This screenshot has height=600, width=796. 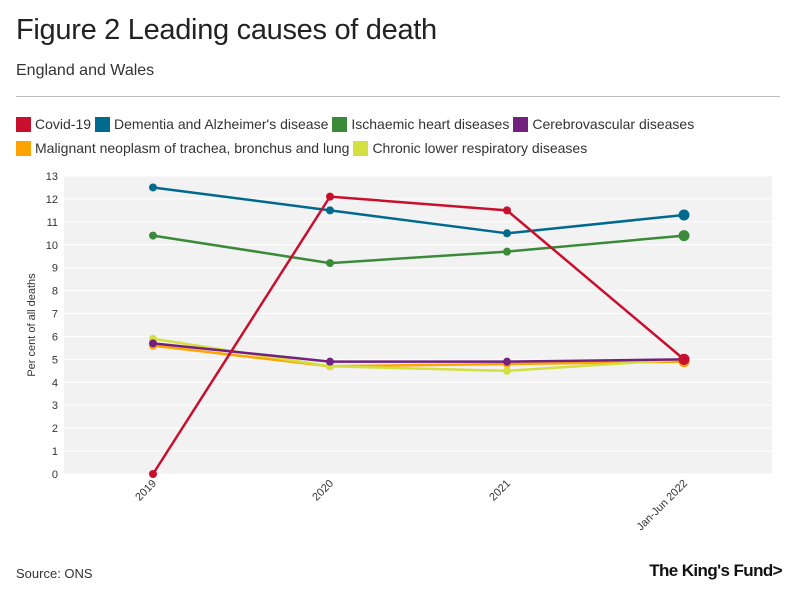 I want to click on legend-item: Cerebrovascular diseases, so click(x=603, y=124).